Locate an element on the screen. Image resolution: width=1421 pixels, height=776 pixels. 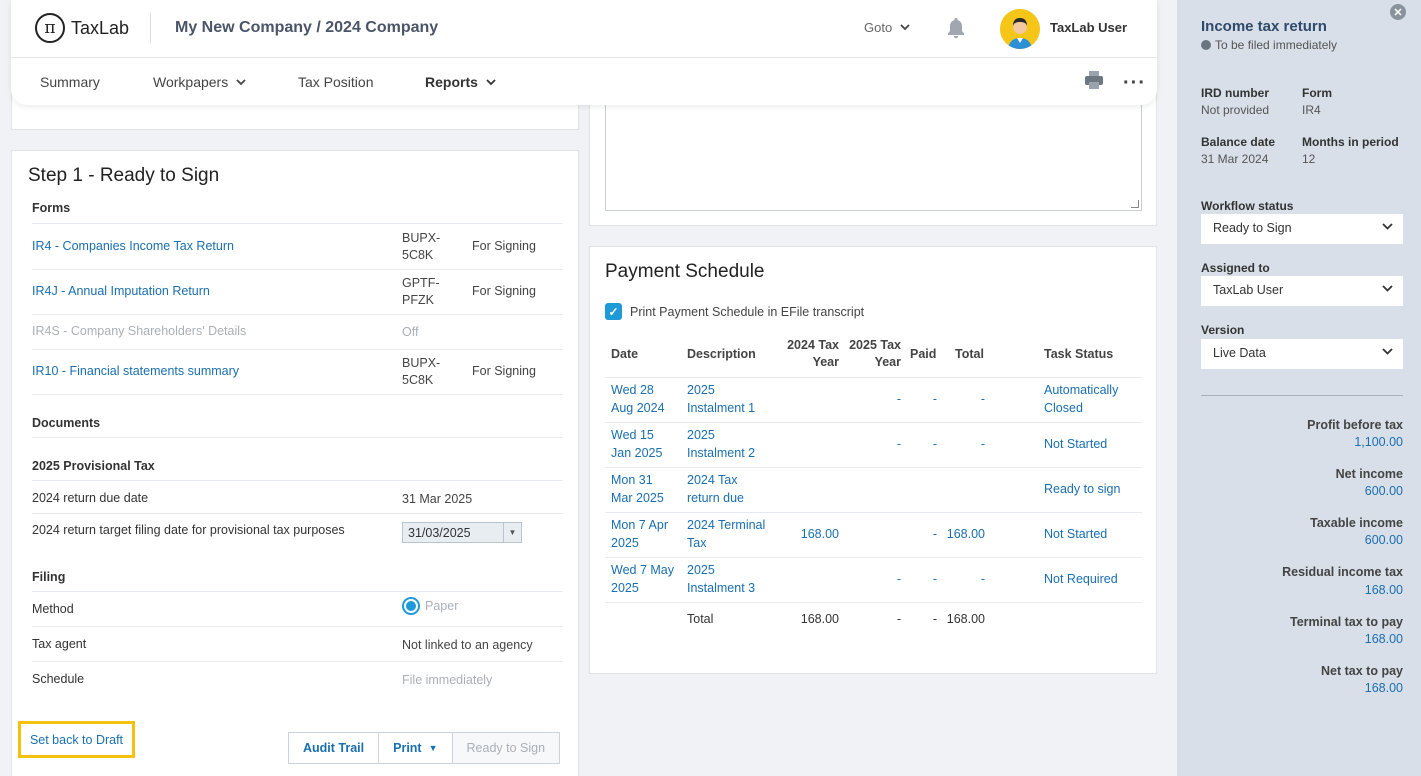
method-paper-radio: Paper is located at coordinates (430, 606).